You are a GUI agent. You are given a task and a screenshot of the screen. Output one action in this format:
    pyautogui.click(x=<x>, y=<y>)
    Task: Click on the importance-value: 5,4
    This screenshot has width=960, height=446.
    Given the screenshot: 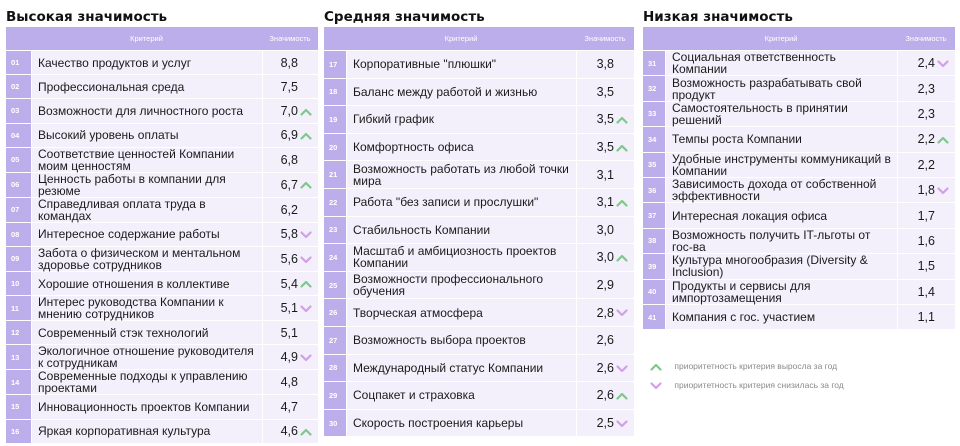 What is the action you would take?
    pyautogui.click(x=289, y=283)
    